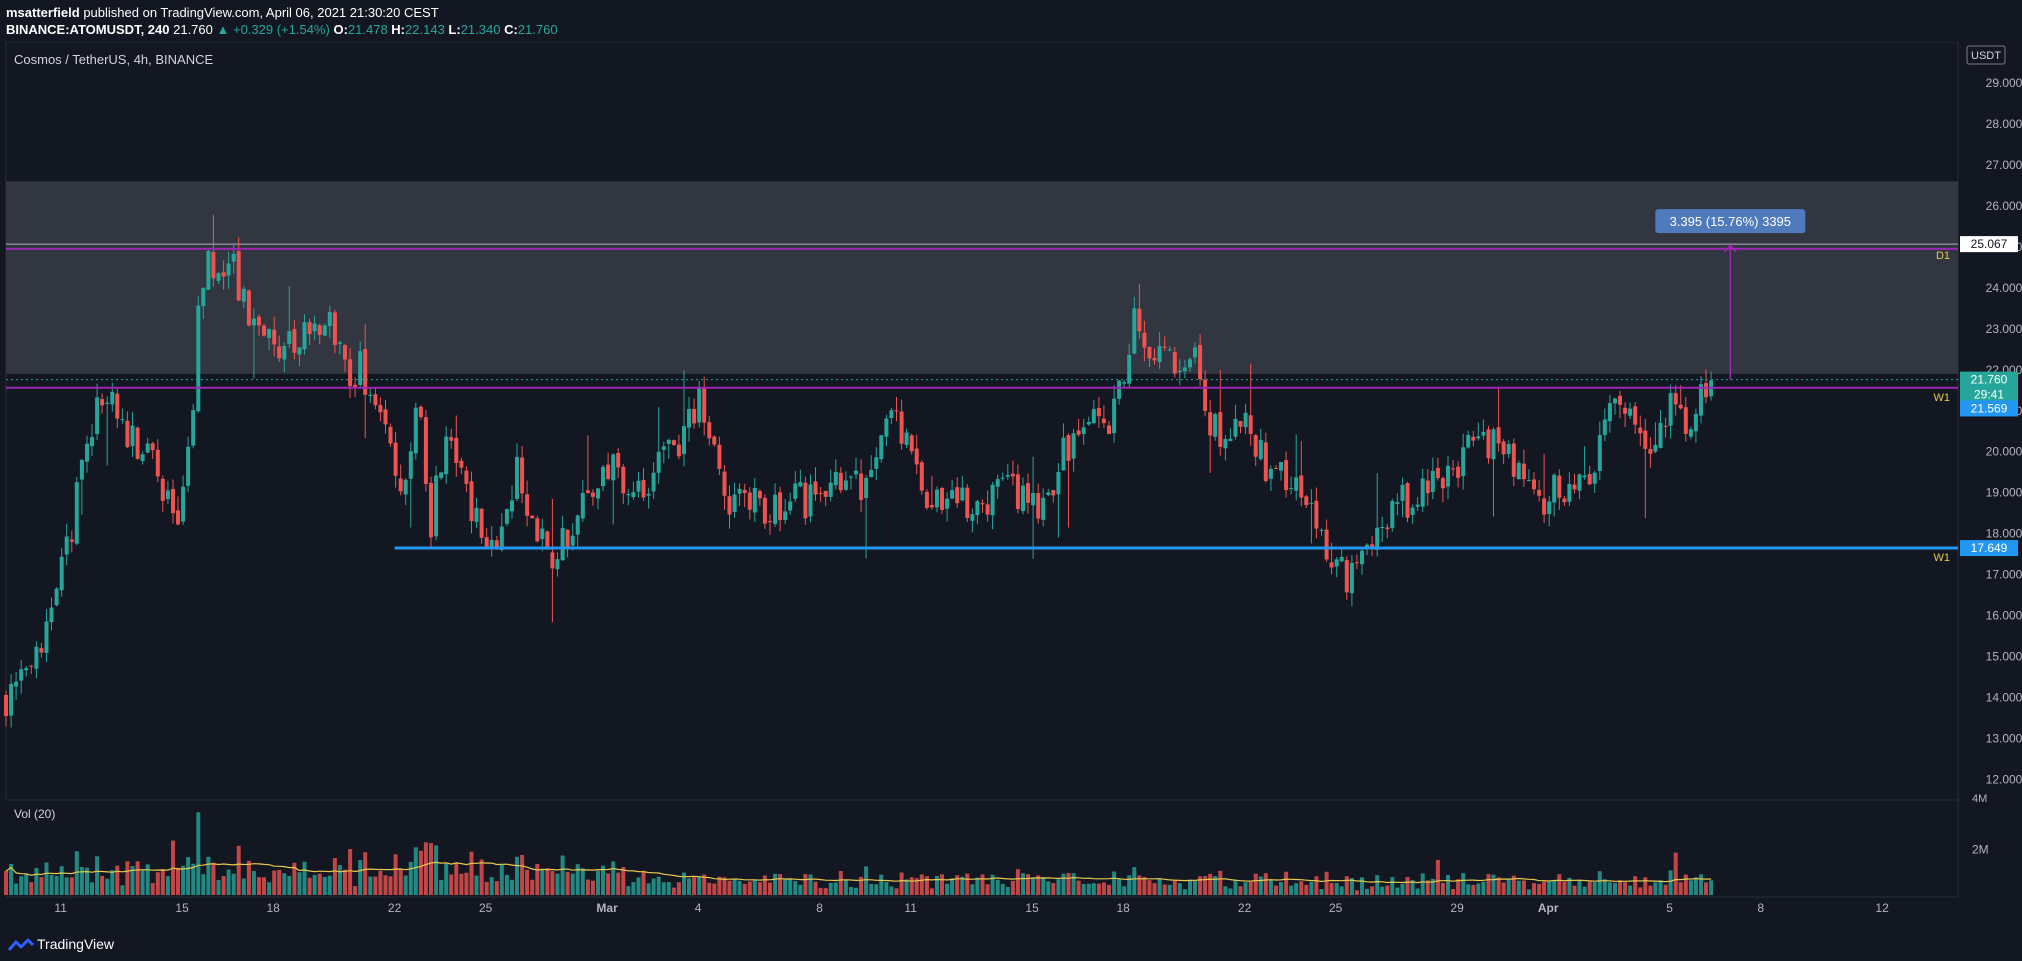 The height and width of the screenshot is (961, 2022). What do you see at coordinates (1989, 548) in the screenshot?
I see `price-axis-label: 17.649` at bounding box center [1989, 548].